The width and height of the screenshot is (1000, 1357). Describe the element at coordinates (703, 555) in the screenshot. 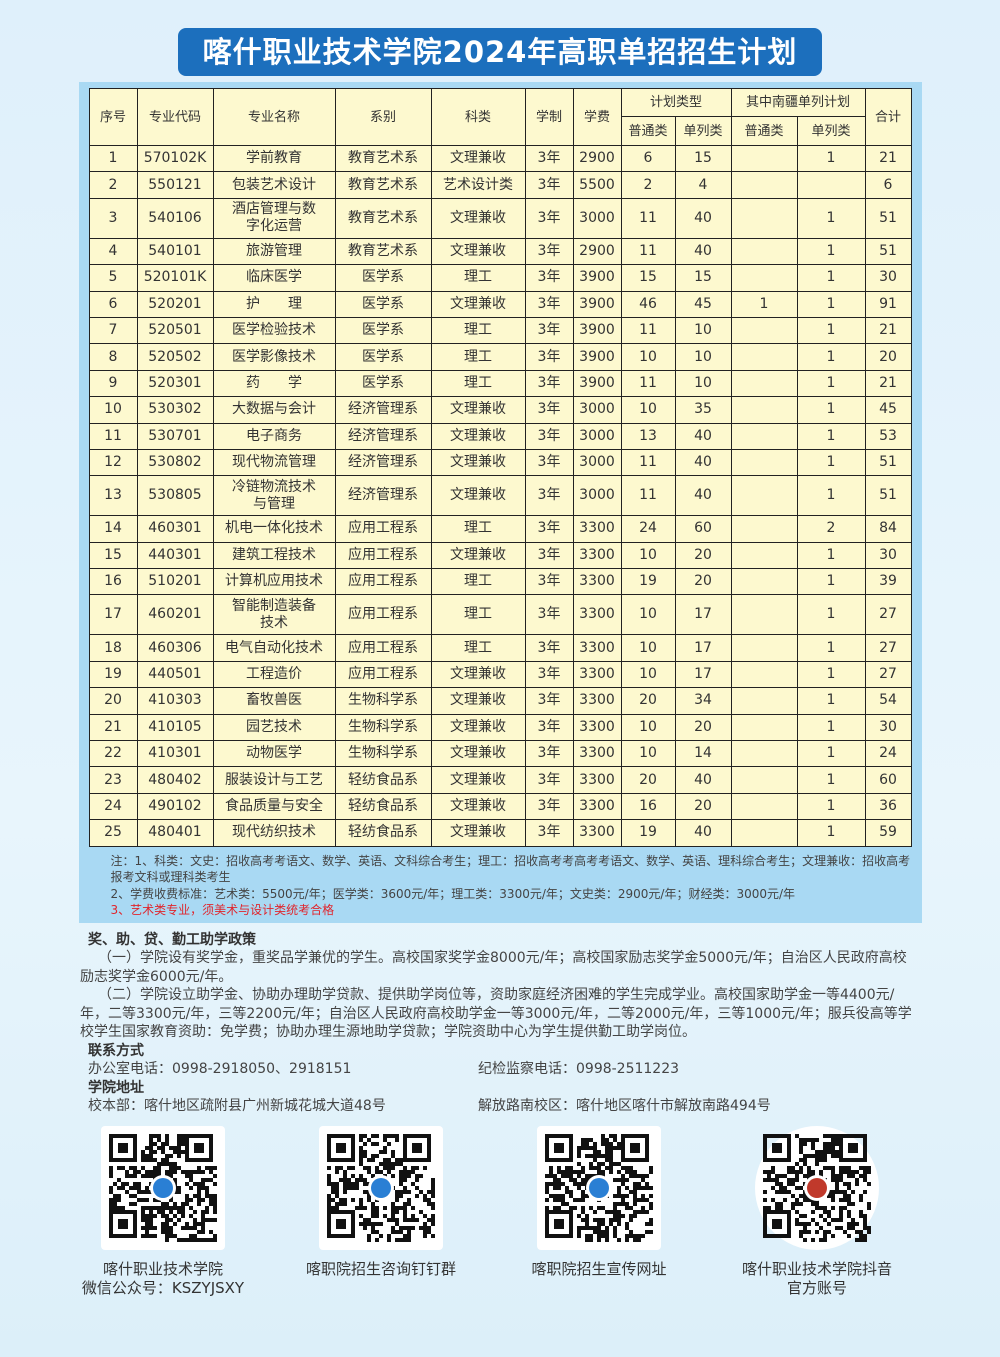

I see `cell-plan-single: 20` at that location.